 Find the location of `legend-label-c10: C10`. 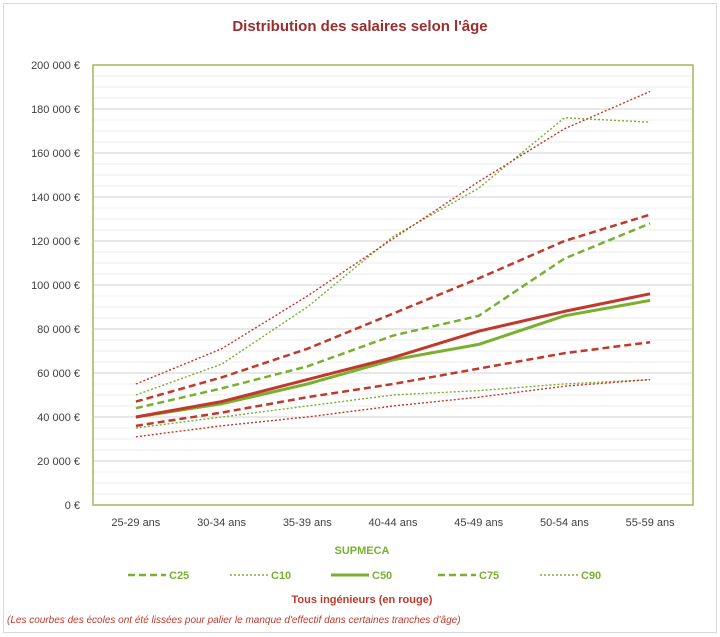

legend-label-c10: C10 is located at coordinates (281, 576).